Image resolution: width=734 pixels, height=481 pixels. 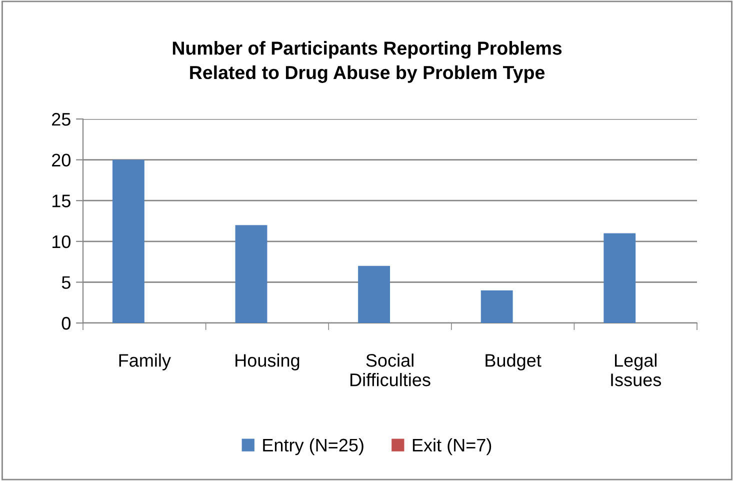 What do you see at coordinates (61, 241) in the screenshot?
I see `y-tick-label: 10` at bounding box center [61, 241].